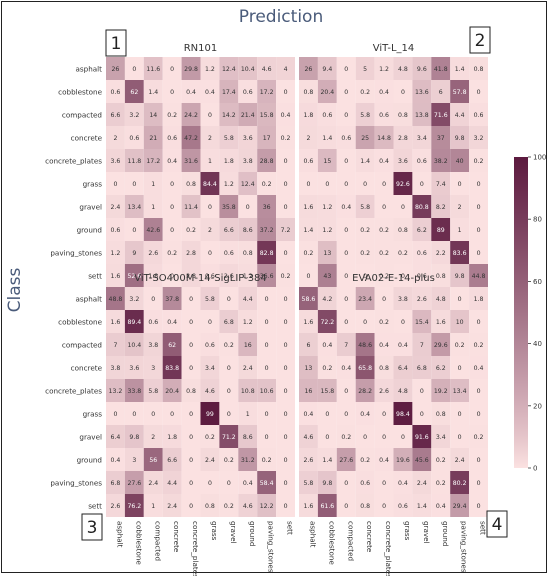 Image resolution: width=550 pixels, height=576 pixels. I want to click on cell-value-label: 13, so click(309, 368).